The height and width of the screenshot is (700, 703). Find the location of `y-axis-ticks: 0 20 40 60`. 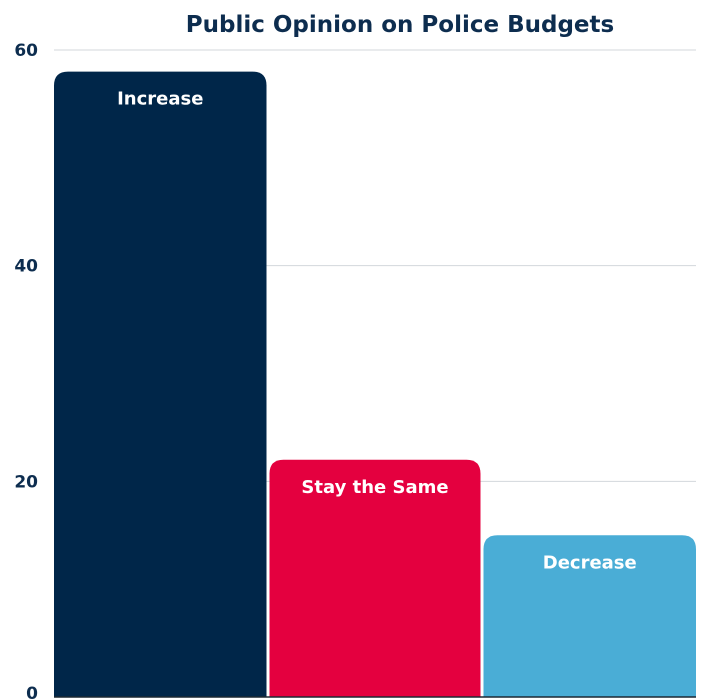

y-axis-ticks: 0 20 40 60 is located at coordinates (26, 370).